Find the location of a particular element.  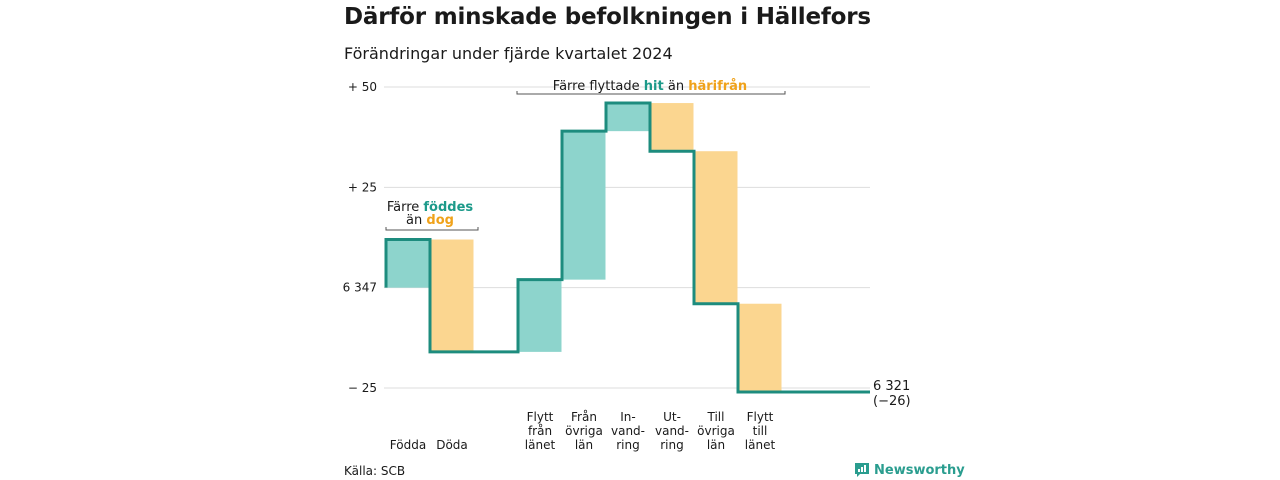

brand-logo: Newsworthy is located at coordinates (909, 470).